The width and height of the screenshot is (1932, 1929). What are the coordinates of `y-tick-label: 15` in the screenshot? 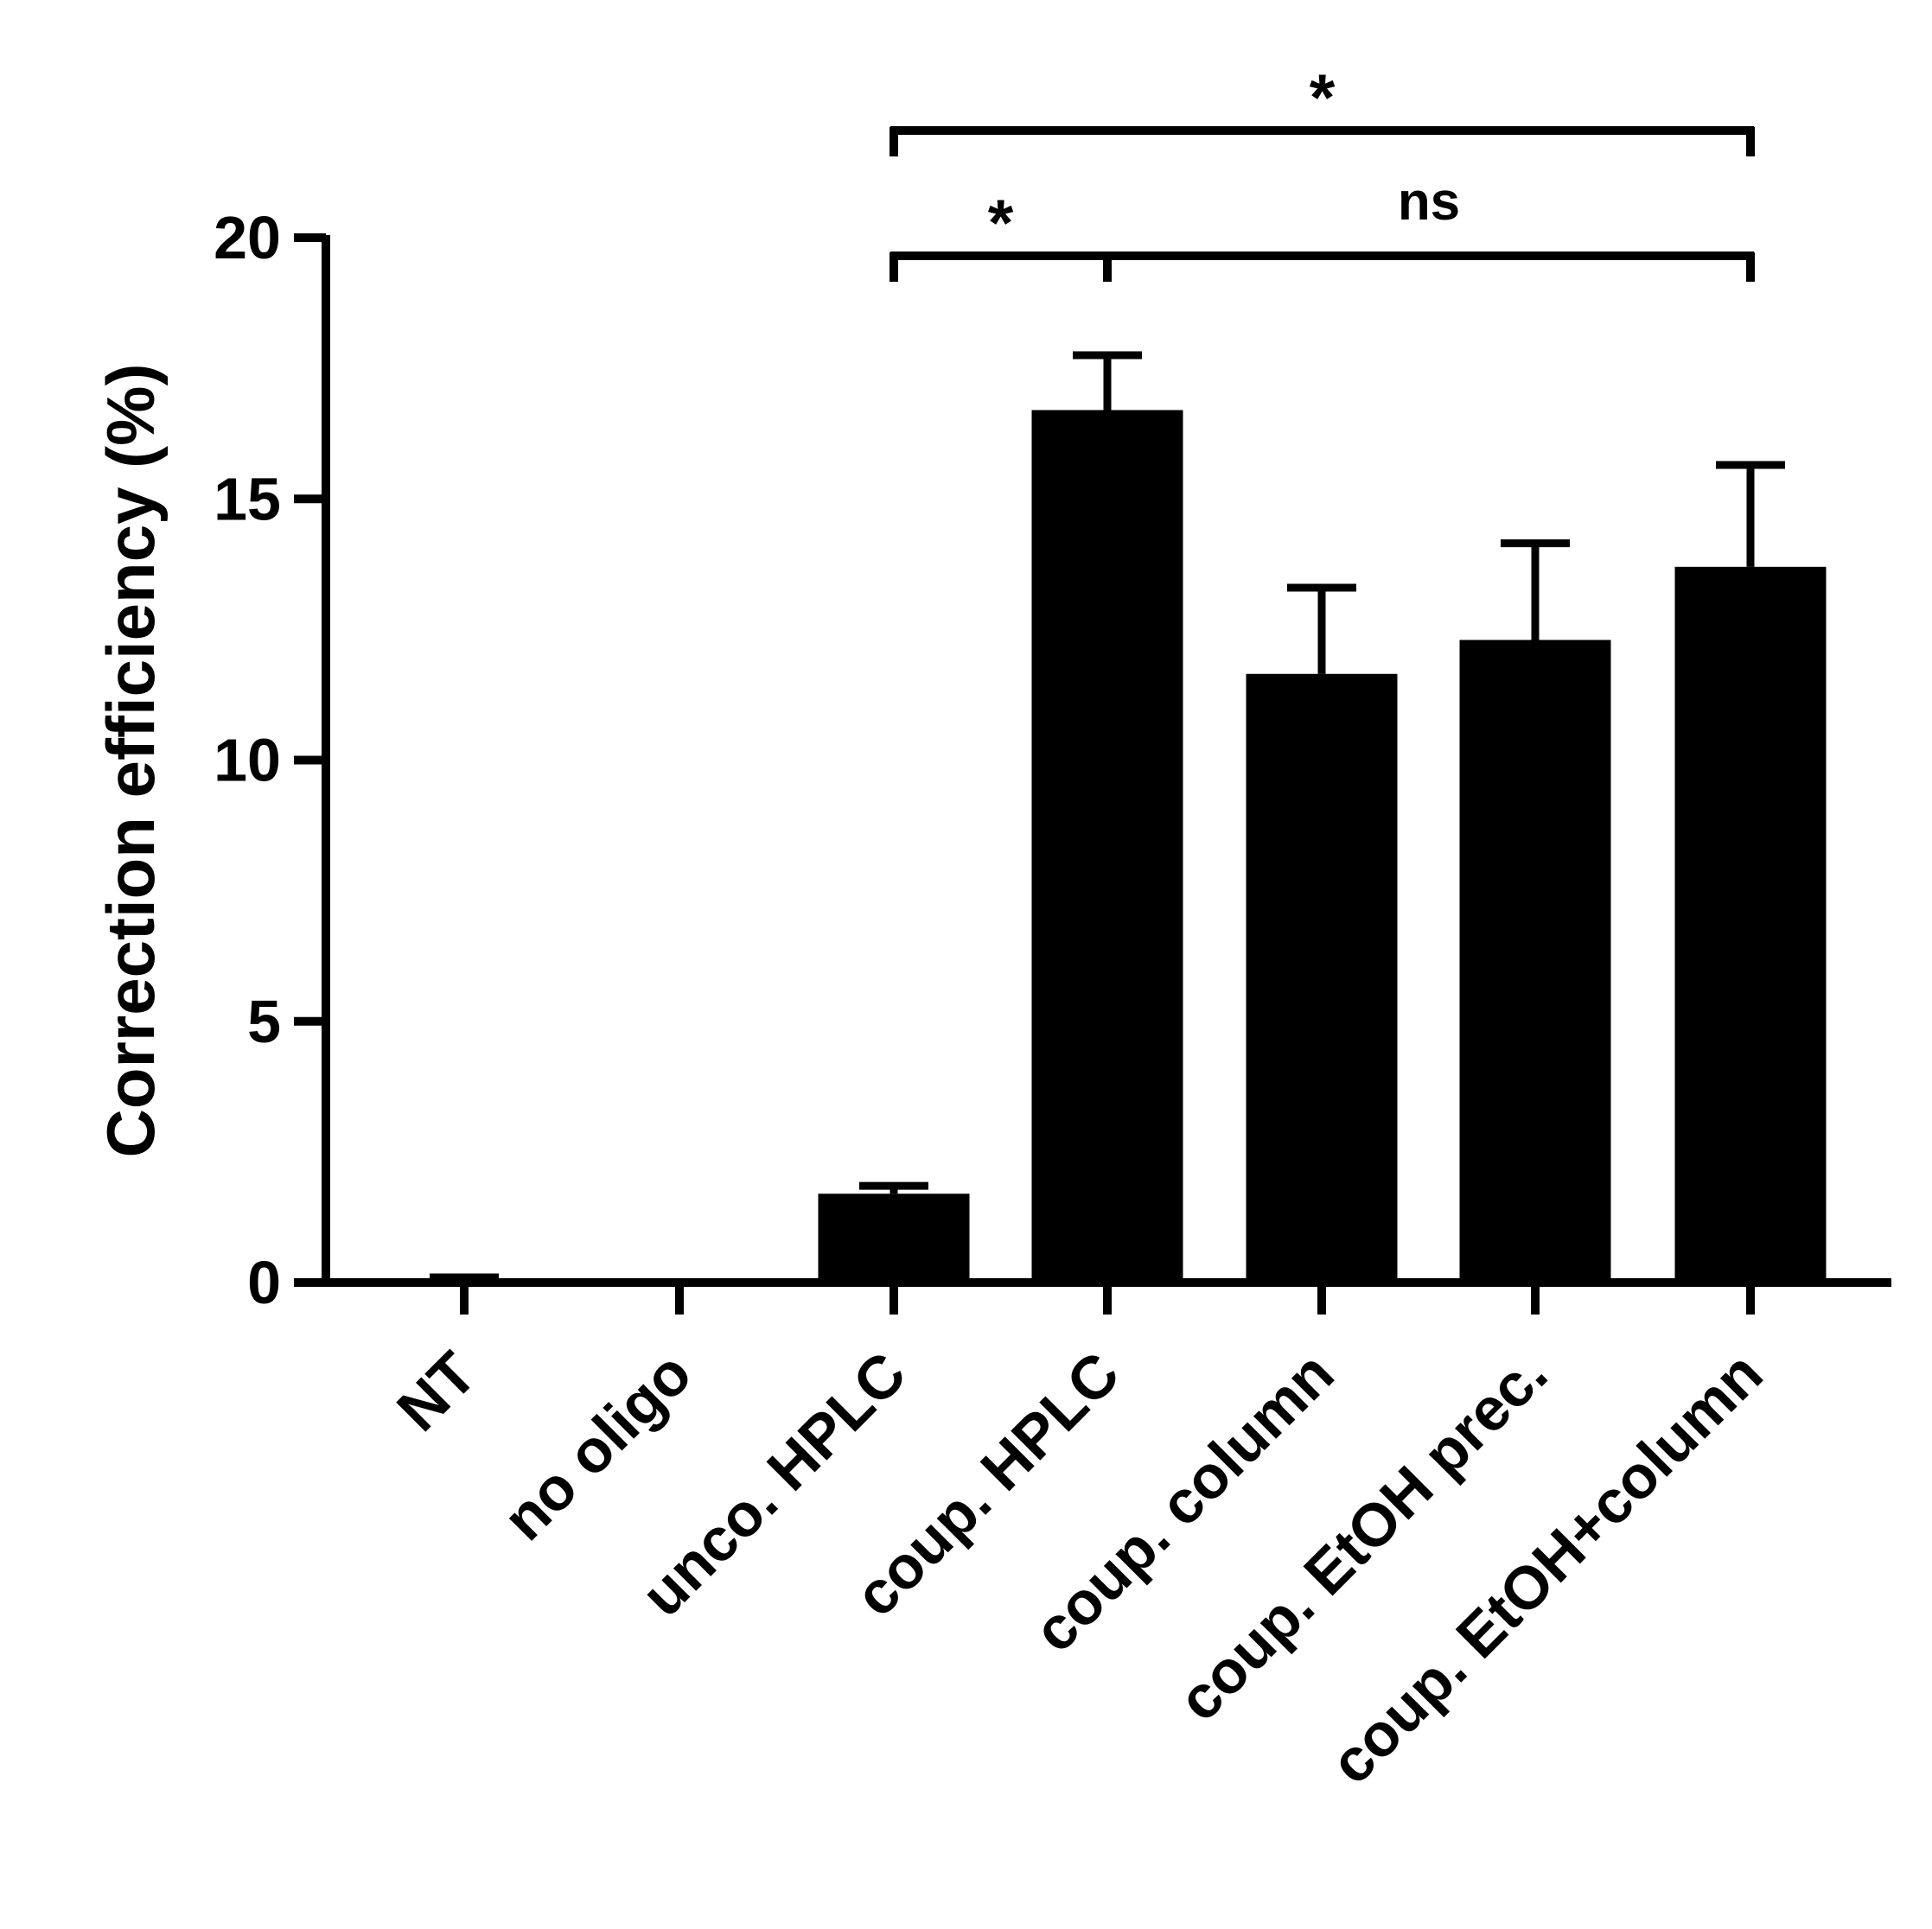 It's located at (247, 499).